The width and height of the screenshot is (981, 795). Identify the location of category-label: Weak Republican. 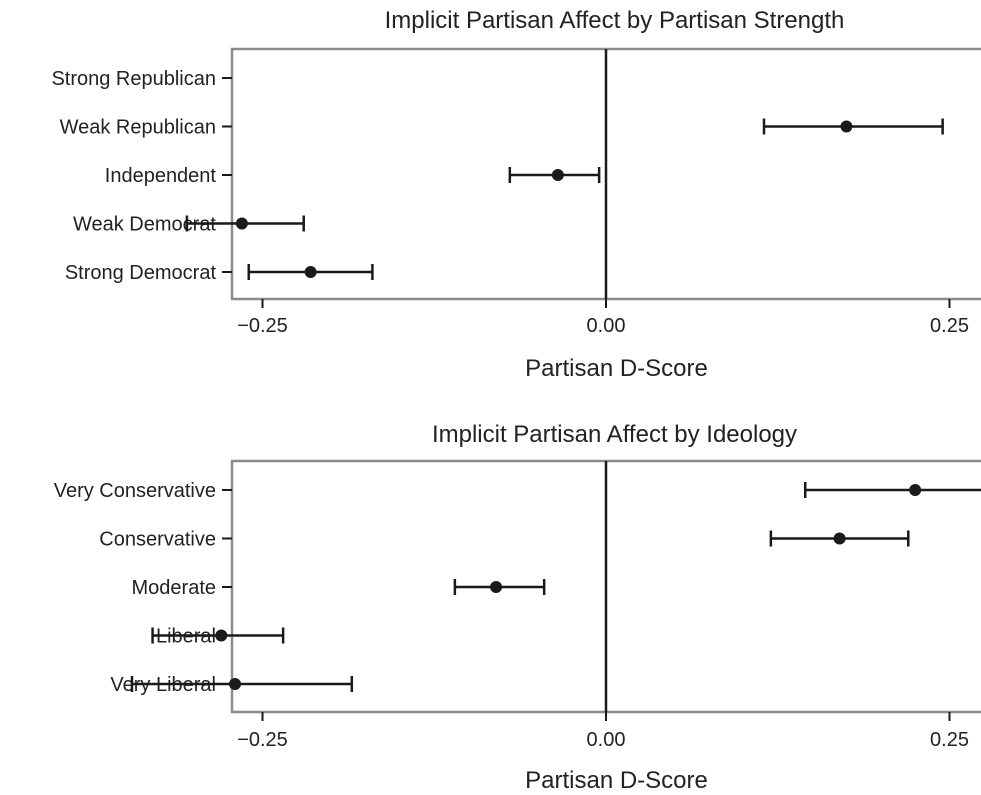
(138, 128).